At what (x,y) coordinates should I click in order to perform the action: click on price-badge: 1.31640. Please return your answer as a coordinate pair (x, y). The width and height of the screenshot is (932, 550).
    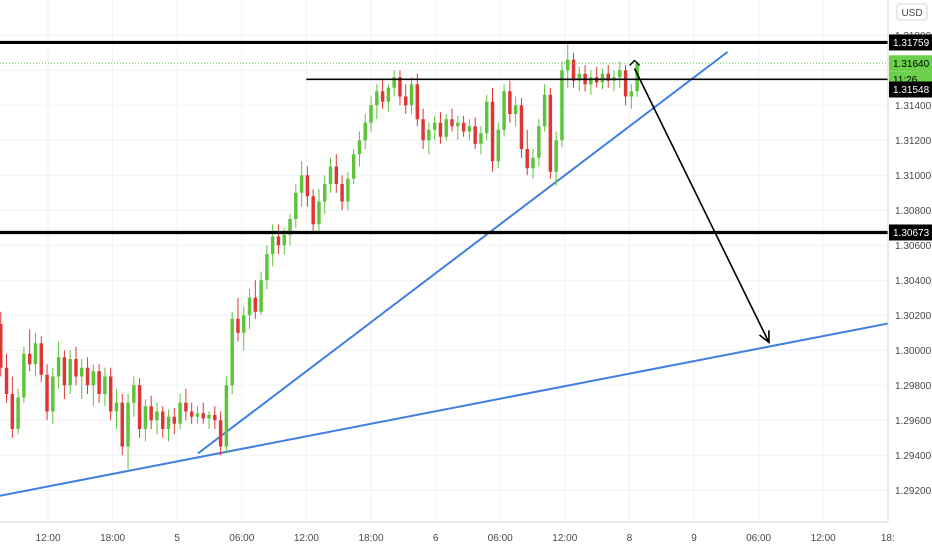
    Looking at the image, I should click on (910, 63).